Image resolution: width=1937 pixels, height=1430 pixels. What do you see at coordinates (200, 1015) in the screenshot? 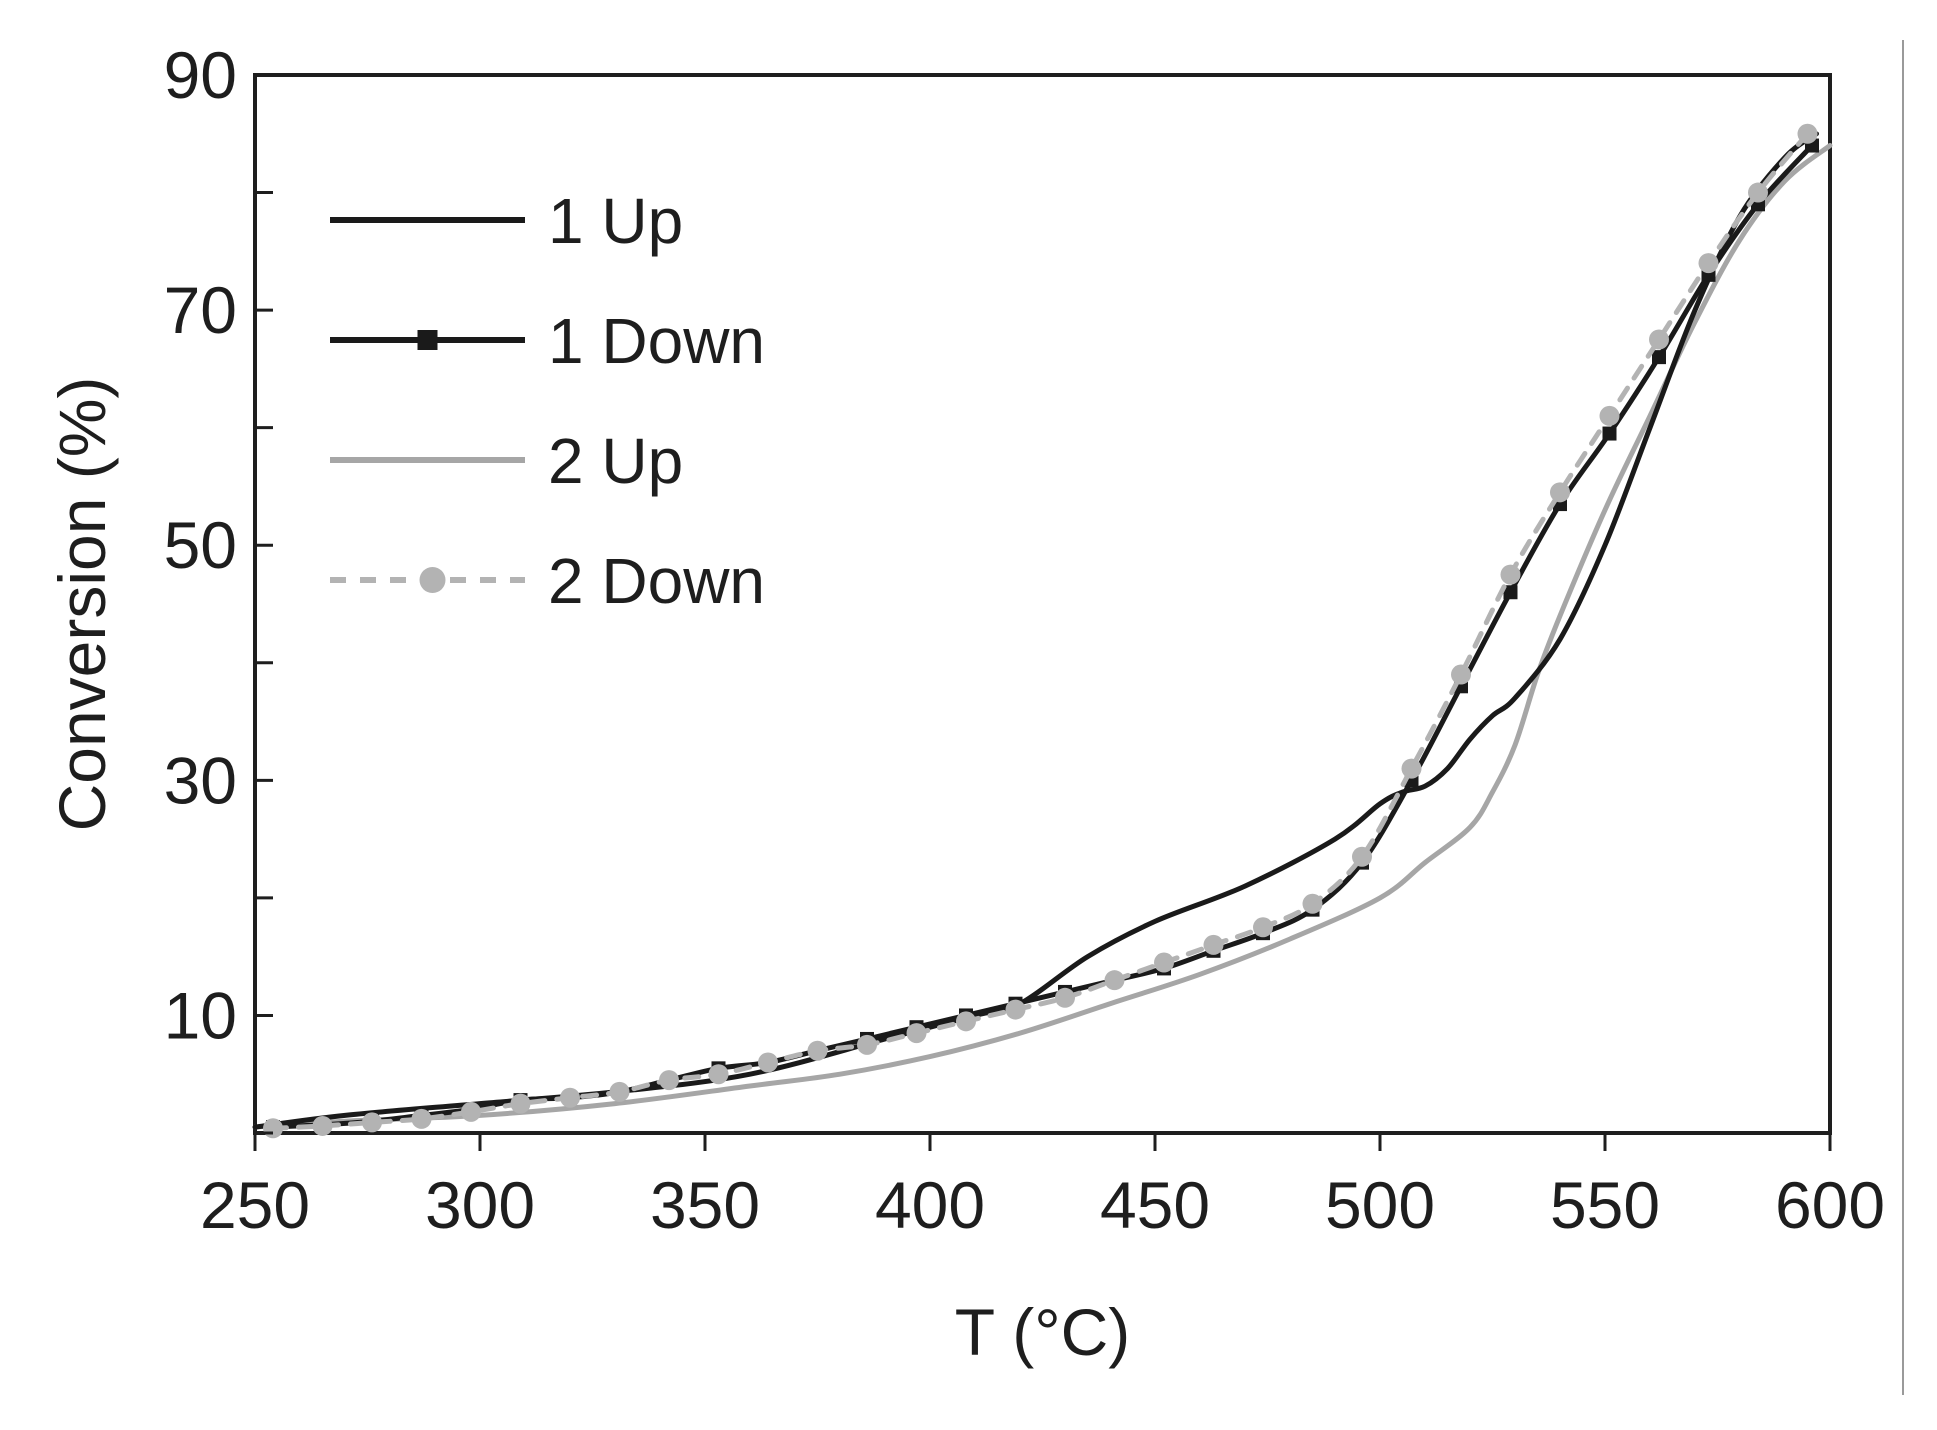
I see `y-tick-label: 10` at bounding box center [200, 1015].